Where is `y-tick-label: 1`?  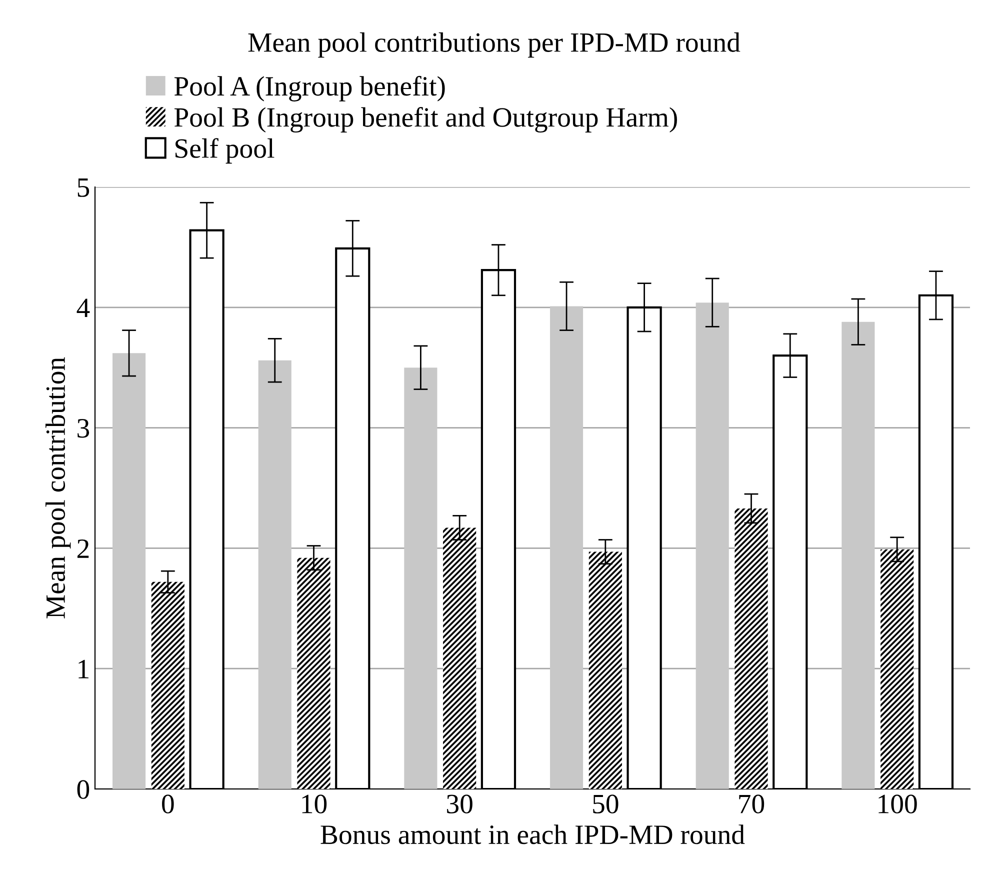
y-tick-label: 1 is located at coordinates (83, 669).